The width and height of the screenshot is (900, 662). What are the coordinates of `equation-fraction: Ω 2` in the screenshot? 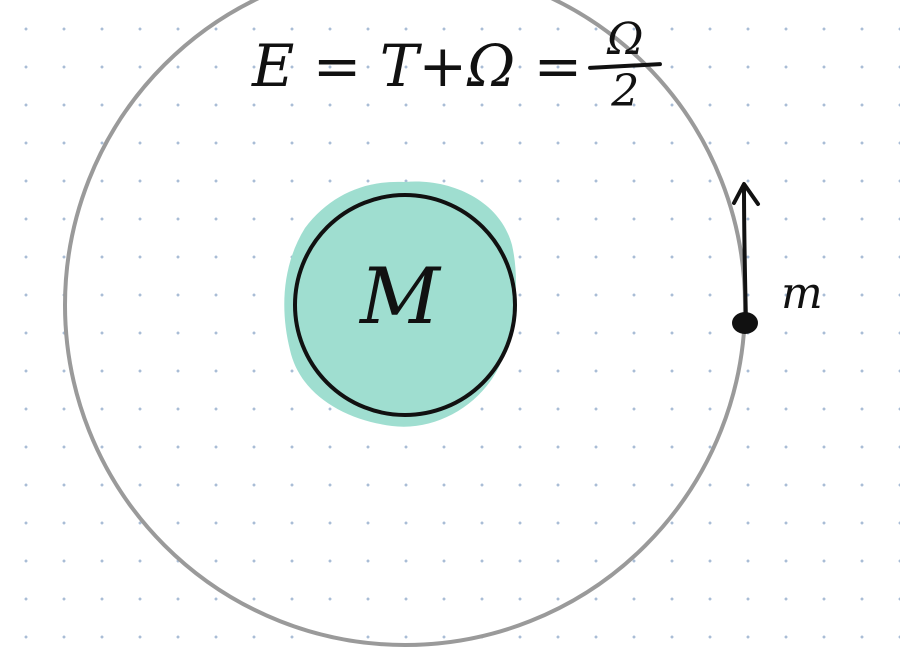 It's located at (625, 65).